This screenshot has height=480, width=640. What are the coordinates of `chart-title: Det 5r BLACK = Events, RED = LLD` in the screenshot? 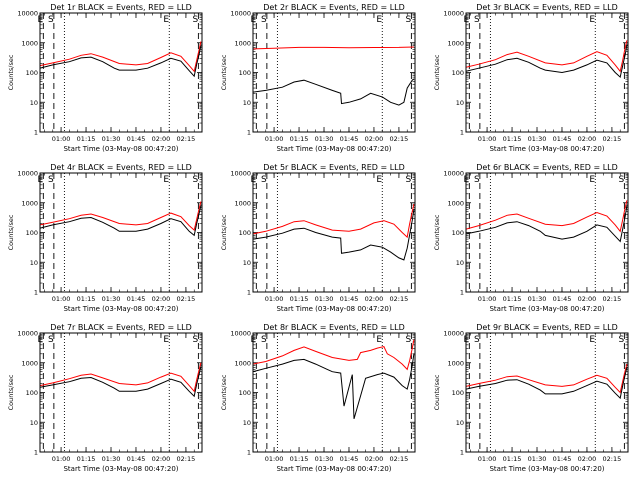 It's located at (334, 167).